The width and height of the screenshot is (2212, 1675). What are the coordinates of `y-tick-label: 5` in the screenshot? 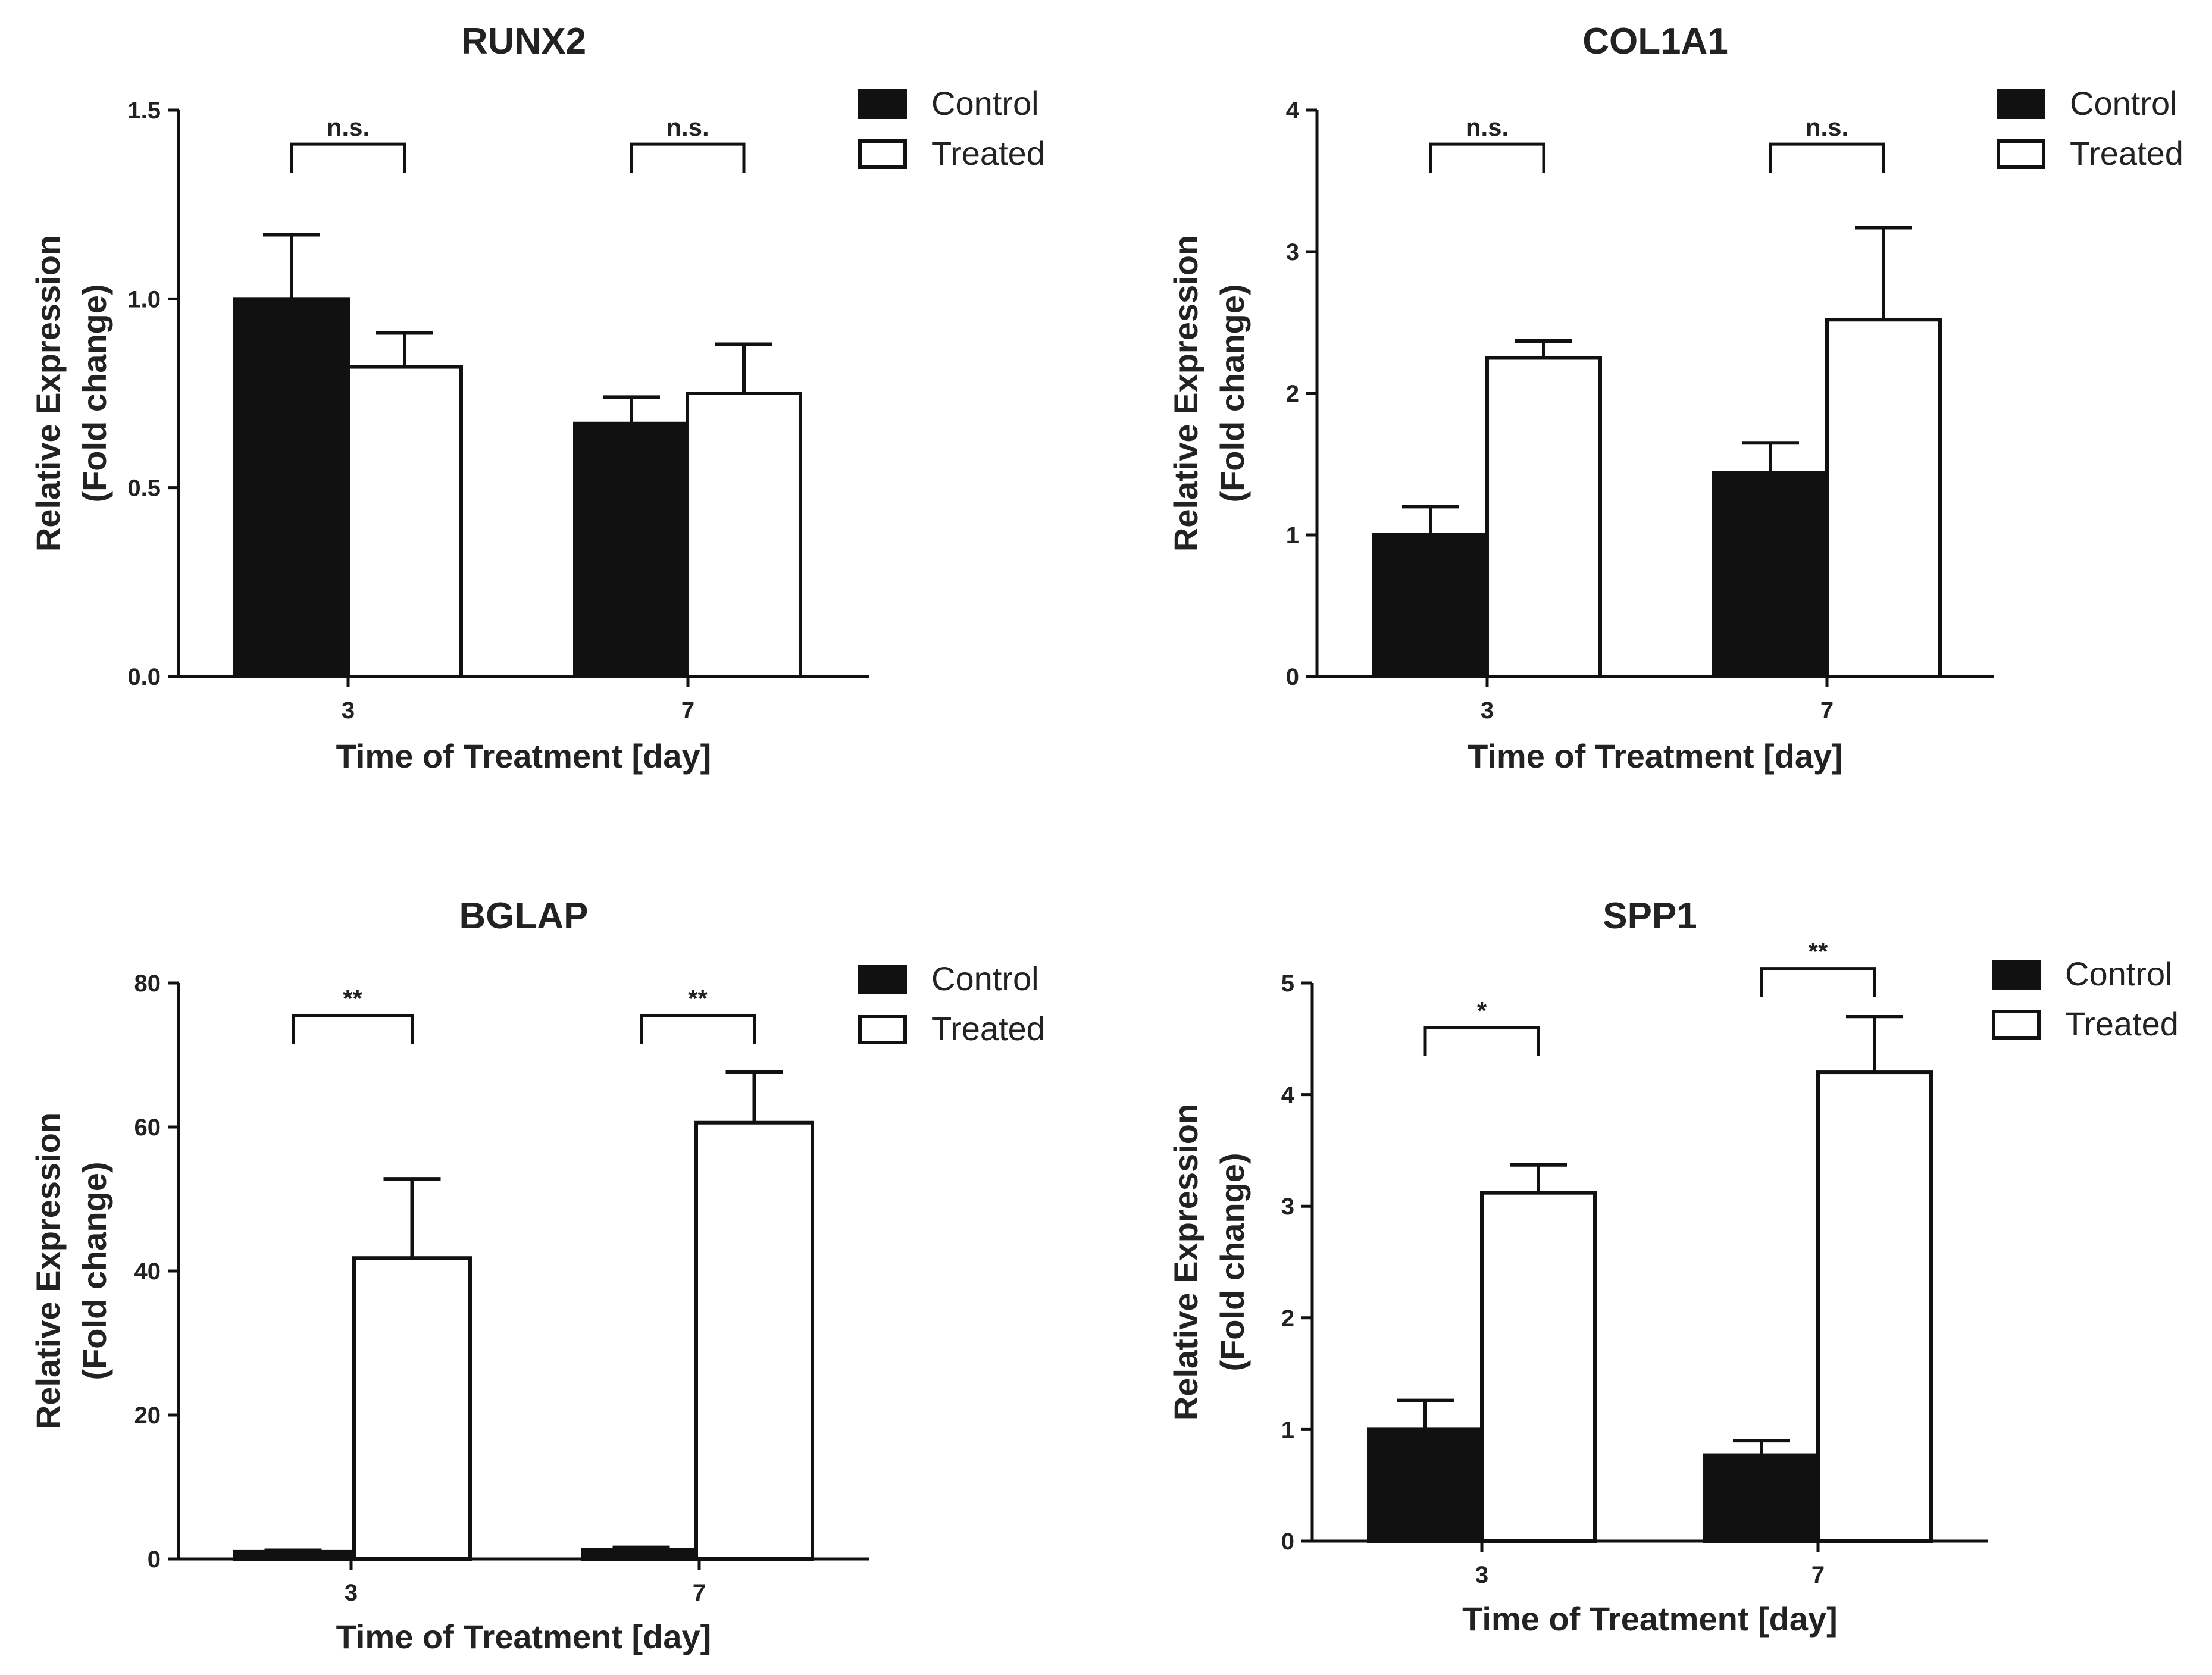 It's located at (1288, 983).